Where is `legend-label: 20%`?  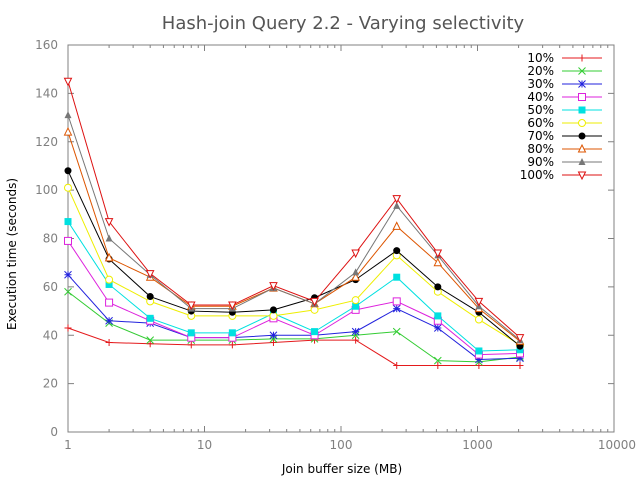
legend-label: 20% is located at coordinates (540, 71).